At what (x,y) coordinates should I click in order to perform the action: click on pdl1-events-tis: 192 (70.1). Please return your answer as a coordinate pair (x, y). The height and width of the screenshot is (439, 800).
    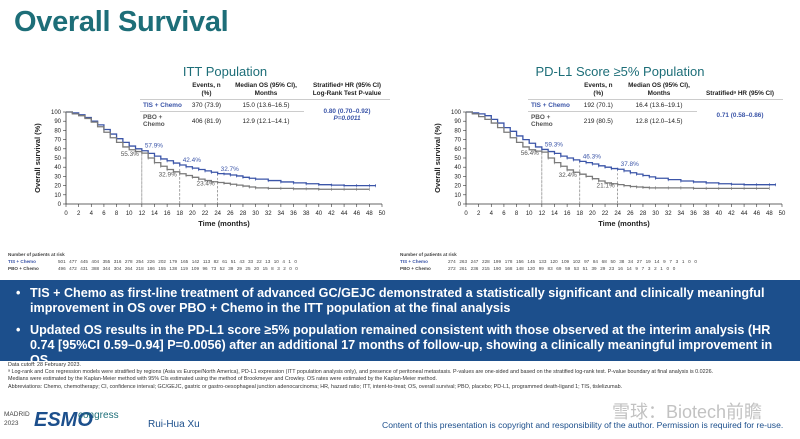
    Looking at the image, I should click on (598, 105).